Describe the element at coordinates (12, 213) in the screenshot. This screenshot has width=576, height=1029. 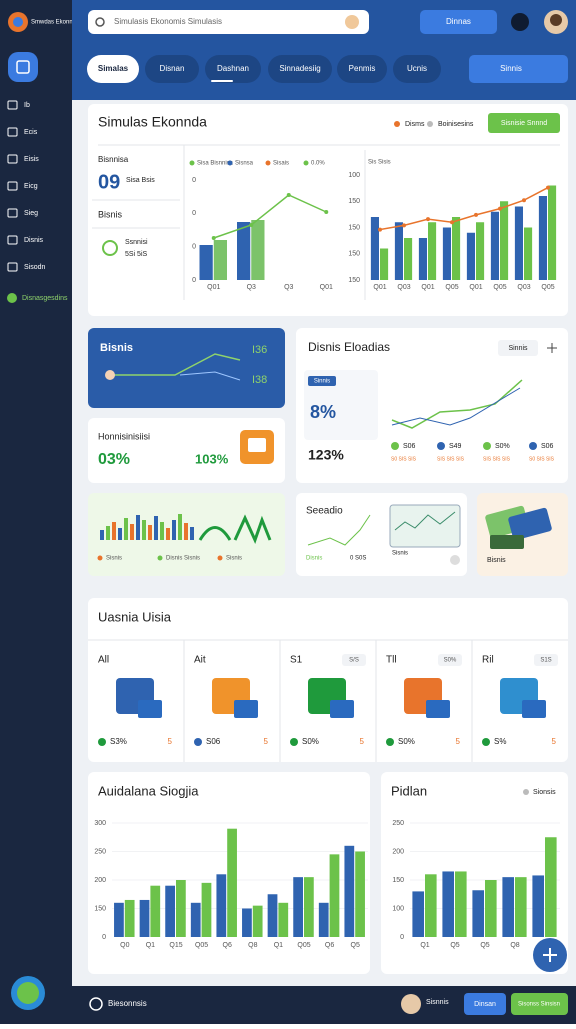
I see `nav-icon` at that location.